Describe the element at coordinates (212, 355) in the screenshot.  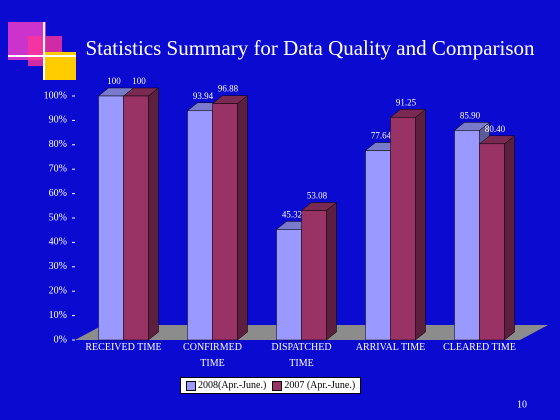
I see `x-tick-label: CONFIRMED TIME` at that location.